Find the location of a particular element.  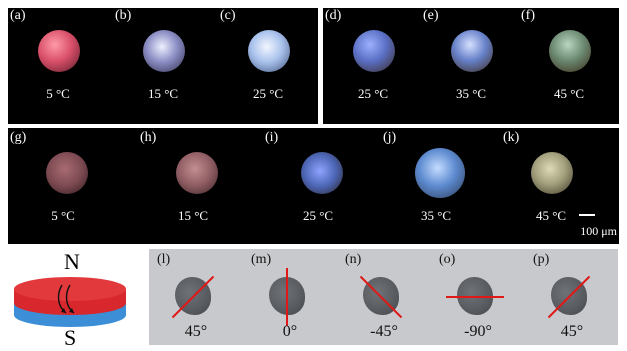

panel-label: (n) is located at coordinates (353, 259).